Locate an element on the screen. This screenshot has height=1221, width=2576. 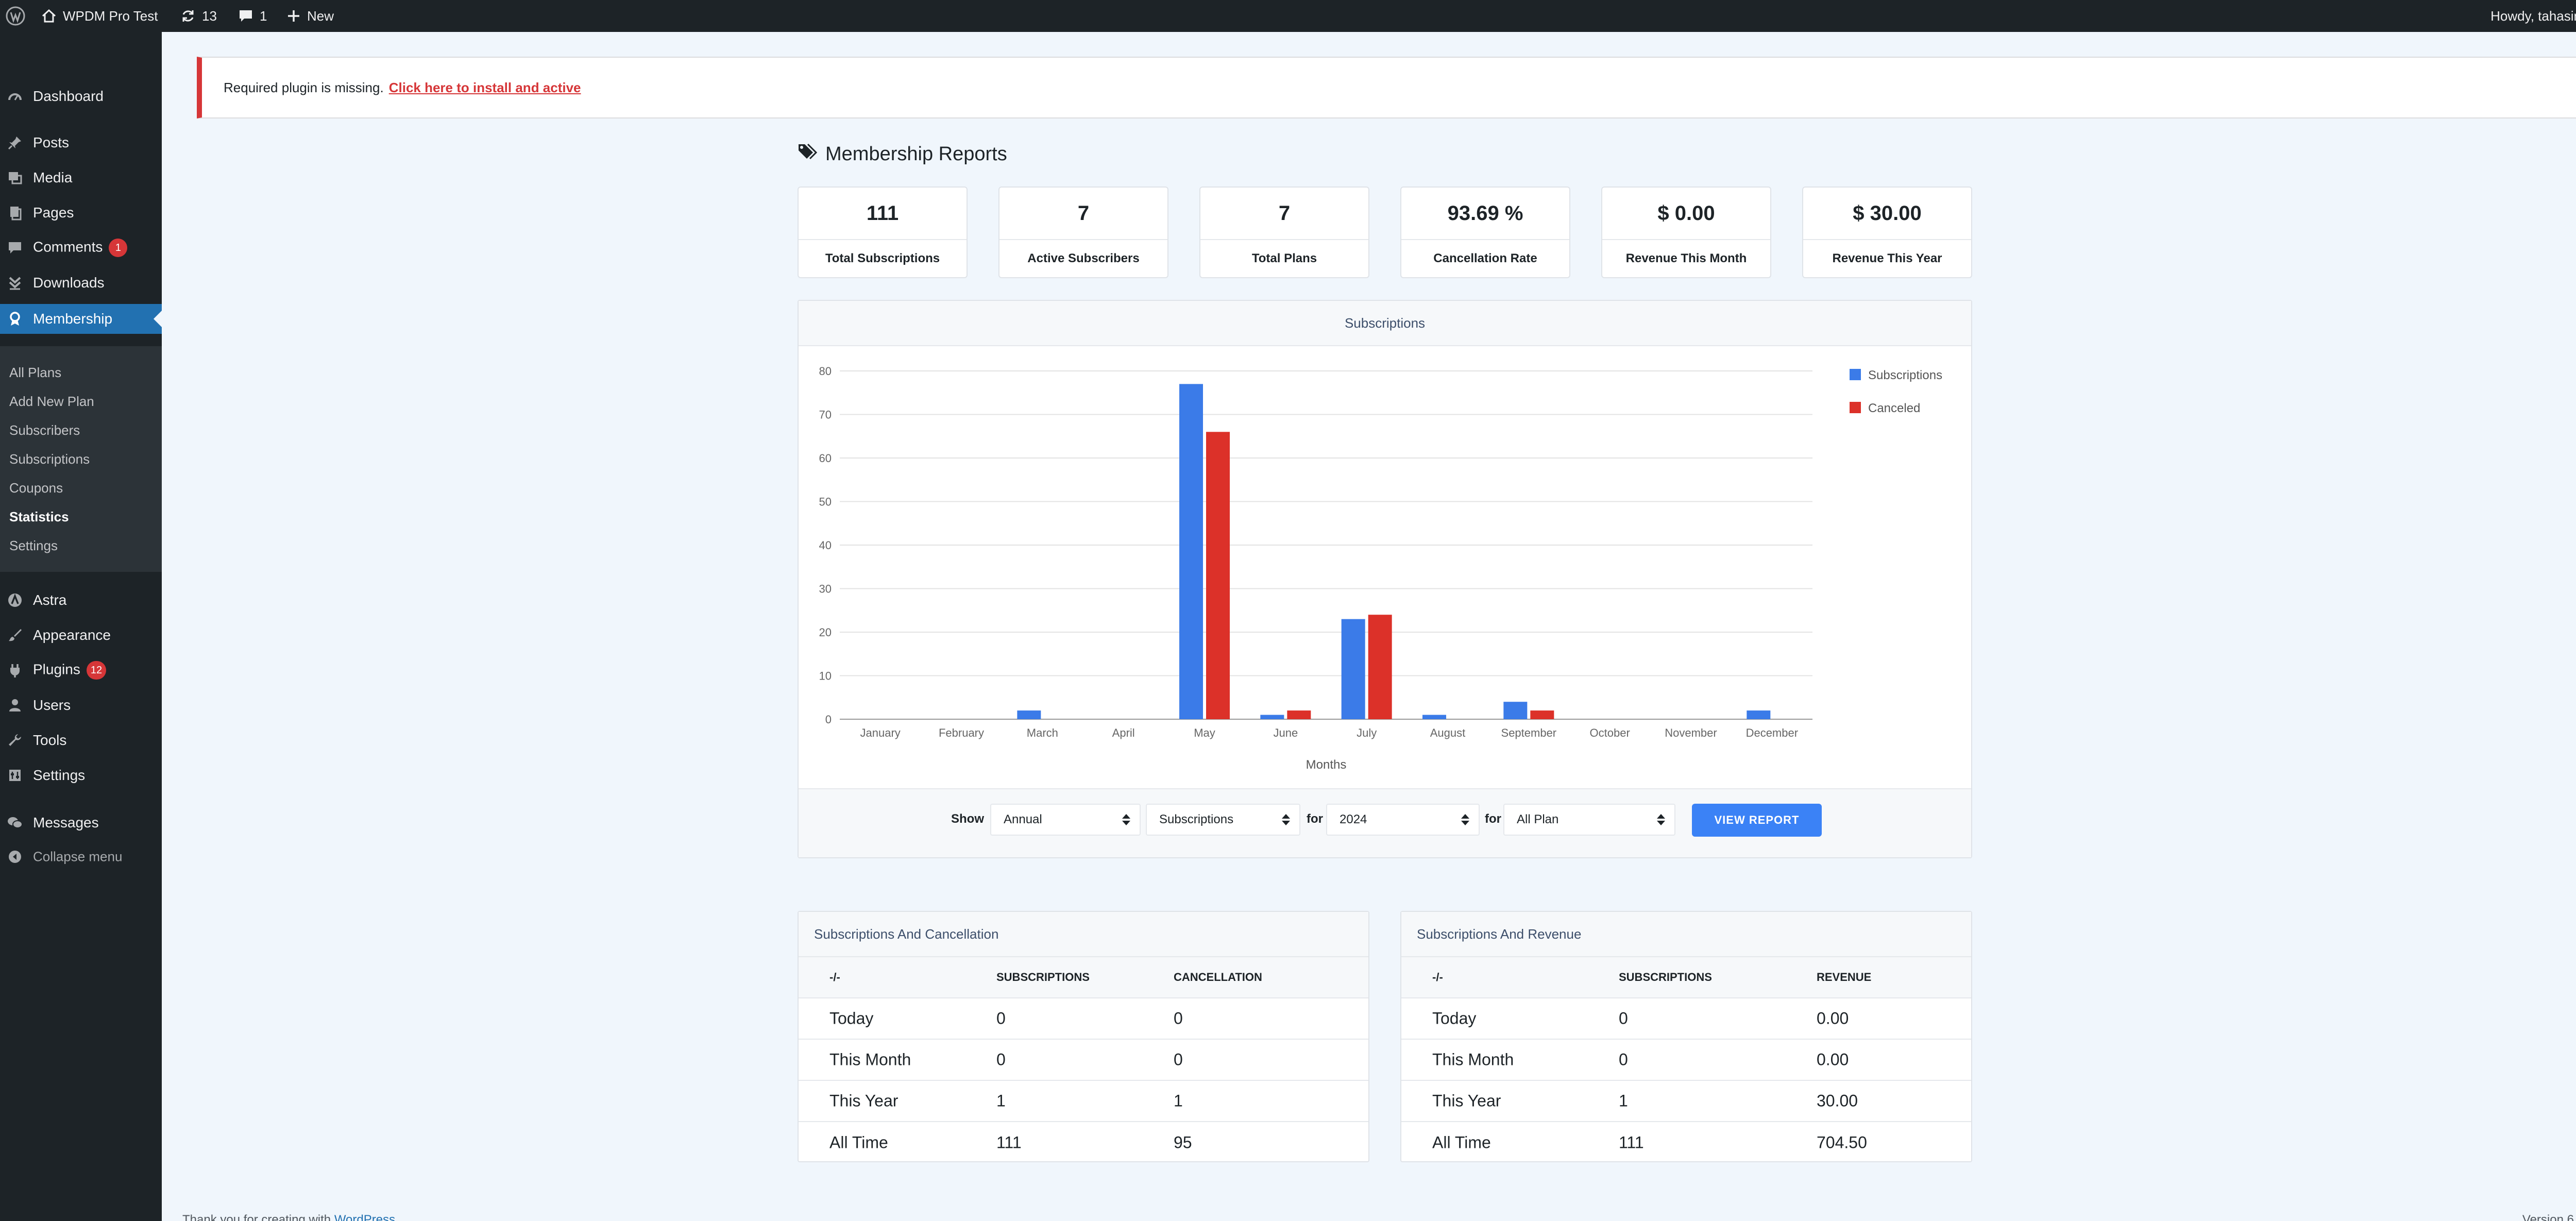
y-tick-label: 70 is located at coordinates (825, 415).